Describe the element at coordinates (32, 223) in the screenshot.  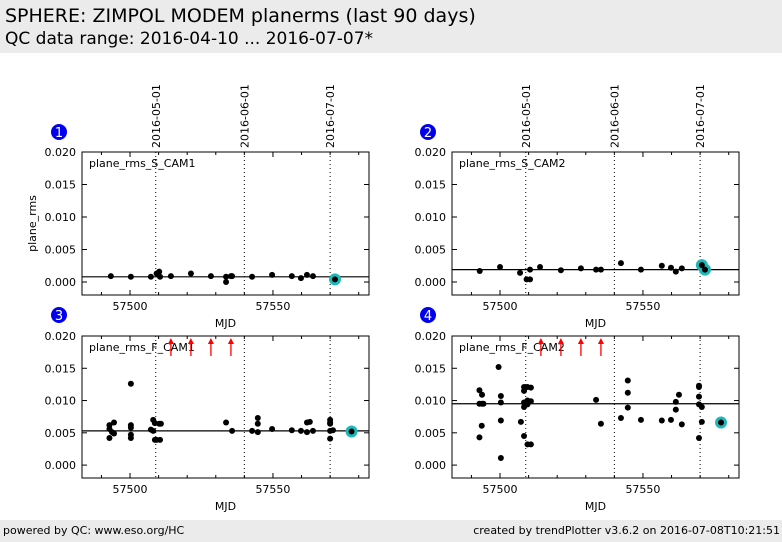
I see `y-axis-label: plane_rms` at that location.